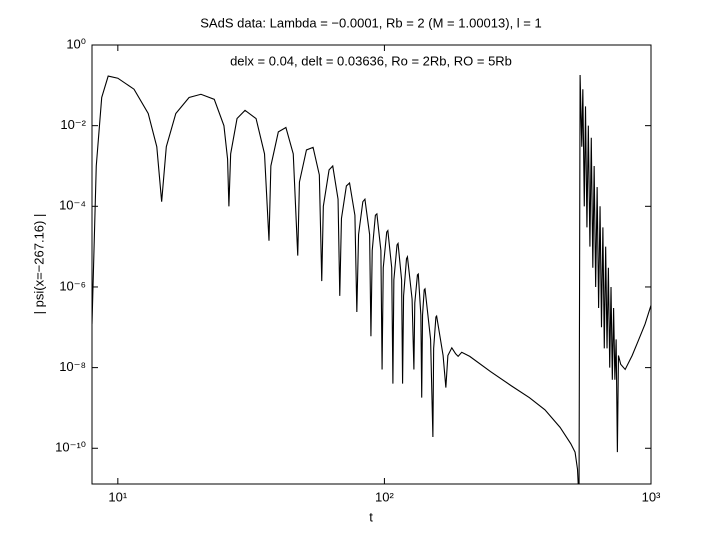 This screenshot has width=723, height=545. What do you see at coordinates (72, 366) in the screenshot?
I see `y-tick-label: 10⁻⁸` at bounding box center [72, 366].